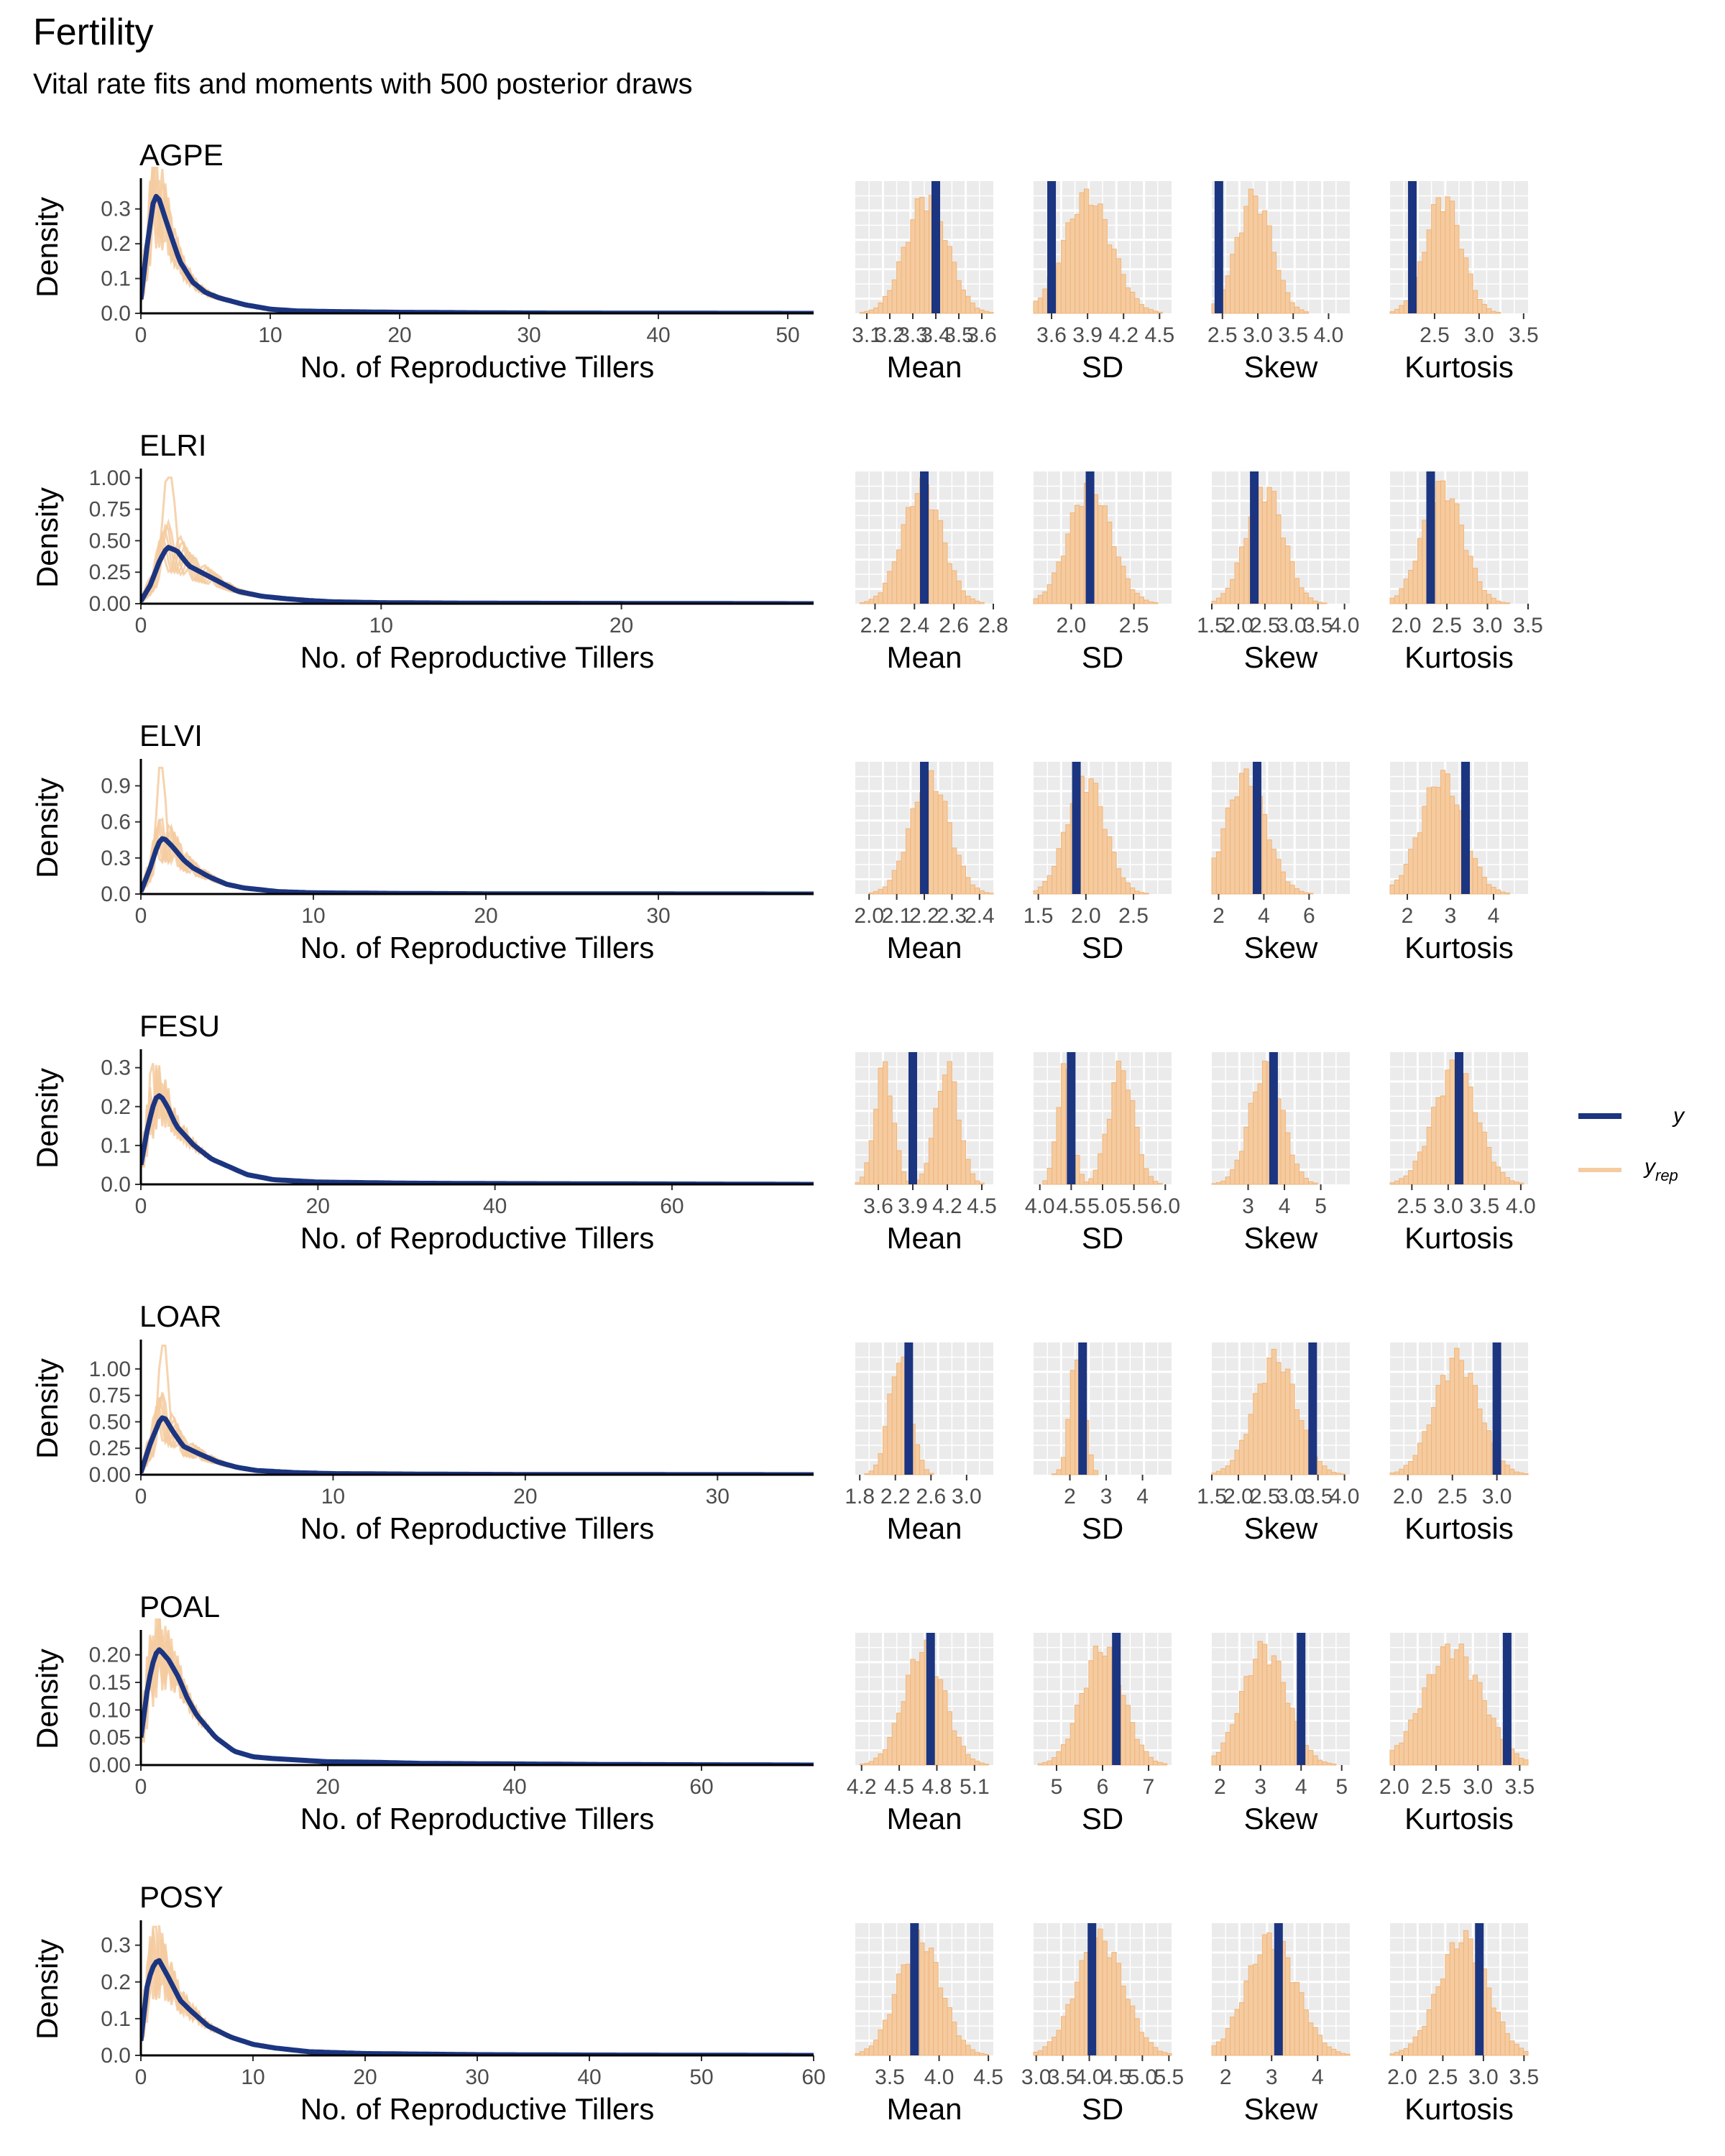  What do you see at coordinates (365, 2077) in the screenshot?
I see `x-tick-label: 20` at bounding box center [365, 2077].